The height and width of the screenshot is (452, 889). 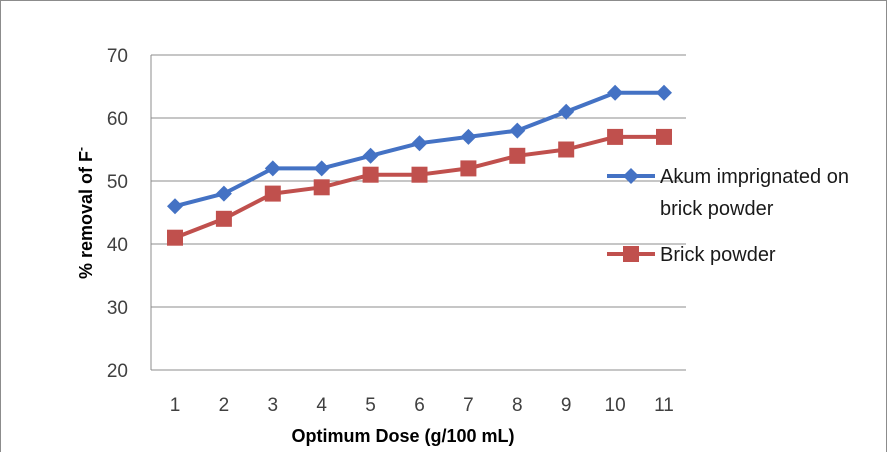 What do you see at coordinates (754, 177) in the screenshot?
I see `legend-label: Akum imprignated on` at bounding box center [754, 177].